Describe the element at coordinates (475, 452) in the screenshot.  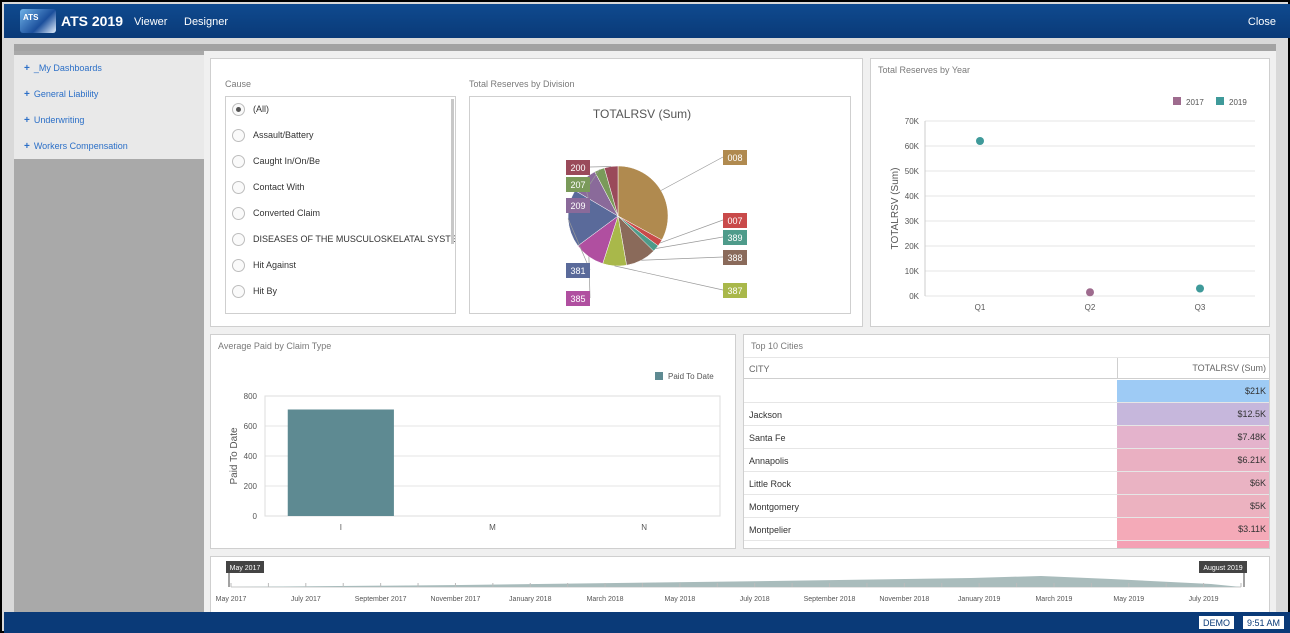
I see `avg-paid-chart-svg: 0 200 400 600 800 Paid To Date I M N Paid To Date` at that location.